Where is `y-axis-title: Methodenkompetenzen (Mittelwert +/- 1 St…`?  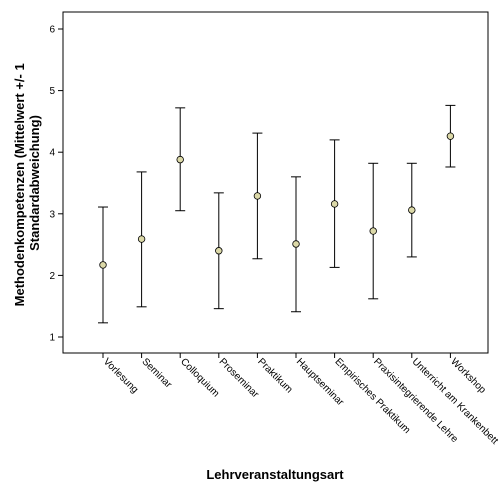 y-axis-title: Methodenkompetenzen (Mittelwert +/- 1 St… is located at coordinates (27, 183).